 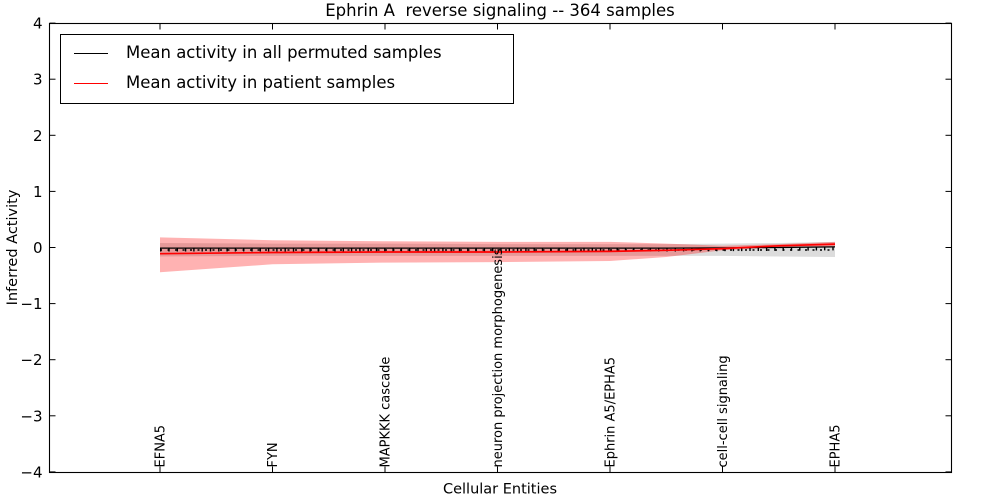 I want to click on y-tick-label: −4, so click(x=31, y=472).